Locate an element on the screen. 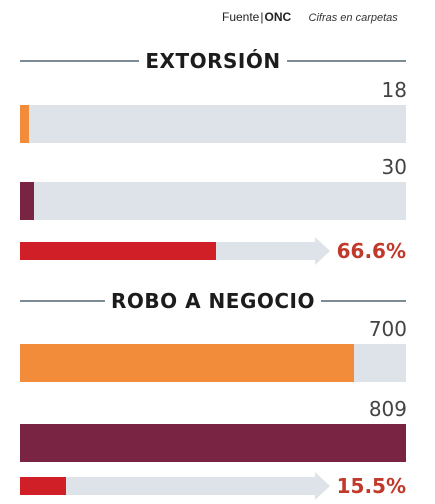  arrow-shape is located at coordinates (175, 486).